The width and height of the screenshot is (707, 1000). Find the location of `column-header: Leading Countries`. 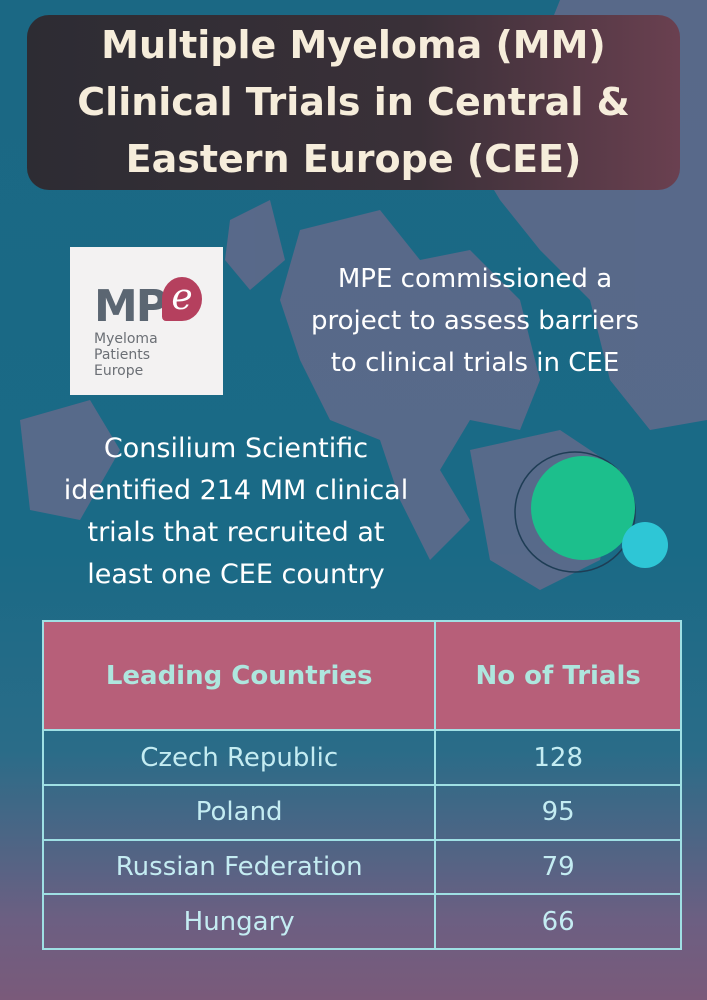

column-header: Leading Countries is located at coordinates (239, 675).